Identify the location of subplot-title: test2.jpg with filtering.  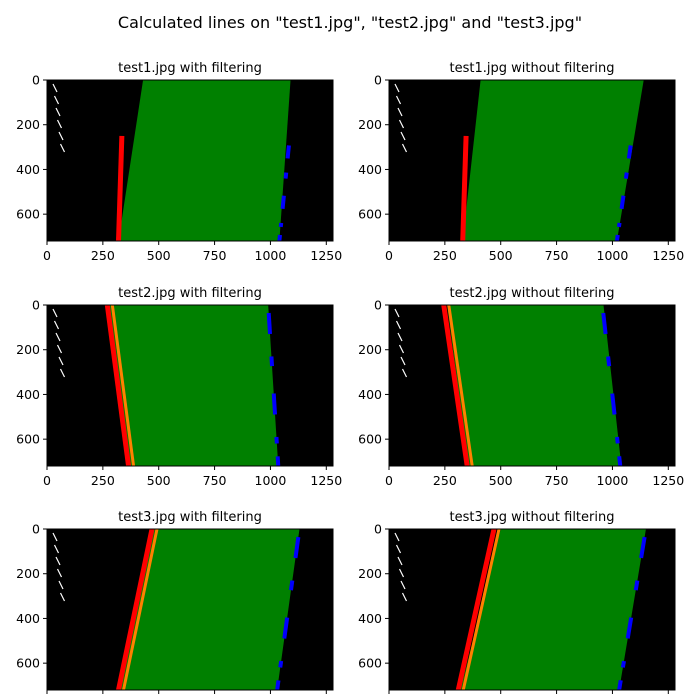
(190, 293).